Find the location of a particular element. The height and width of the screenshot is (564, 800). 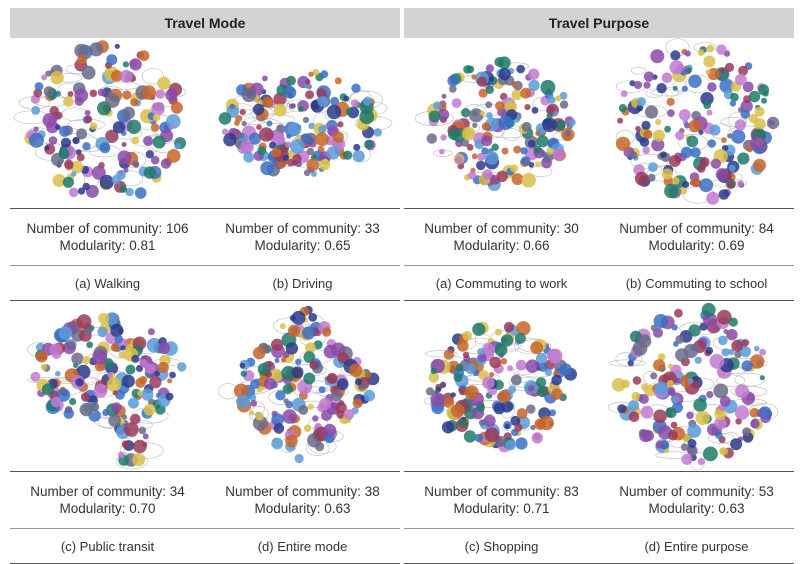

modularity-value: Modularity: 0.66 is located at coordinates (501, 245).